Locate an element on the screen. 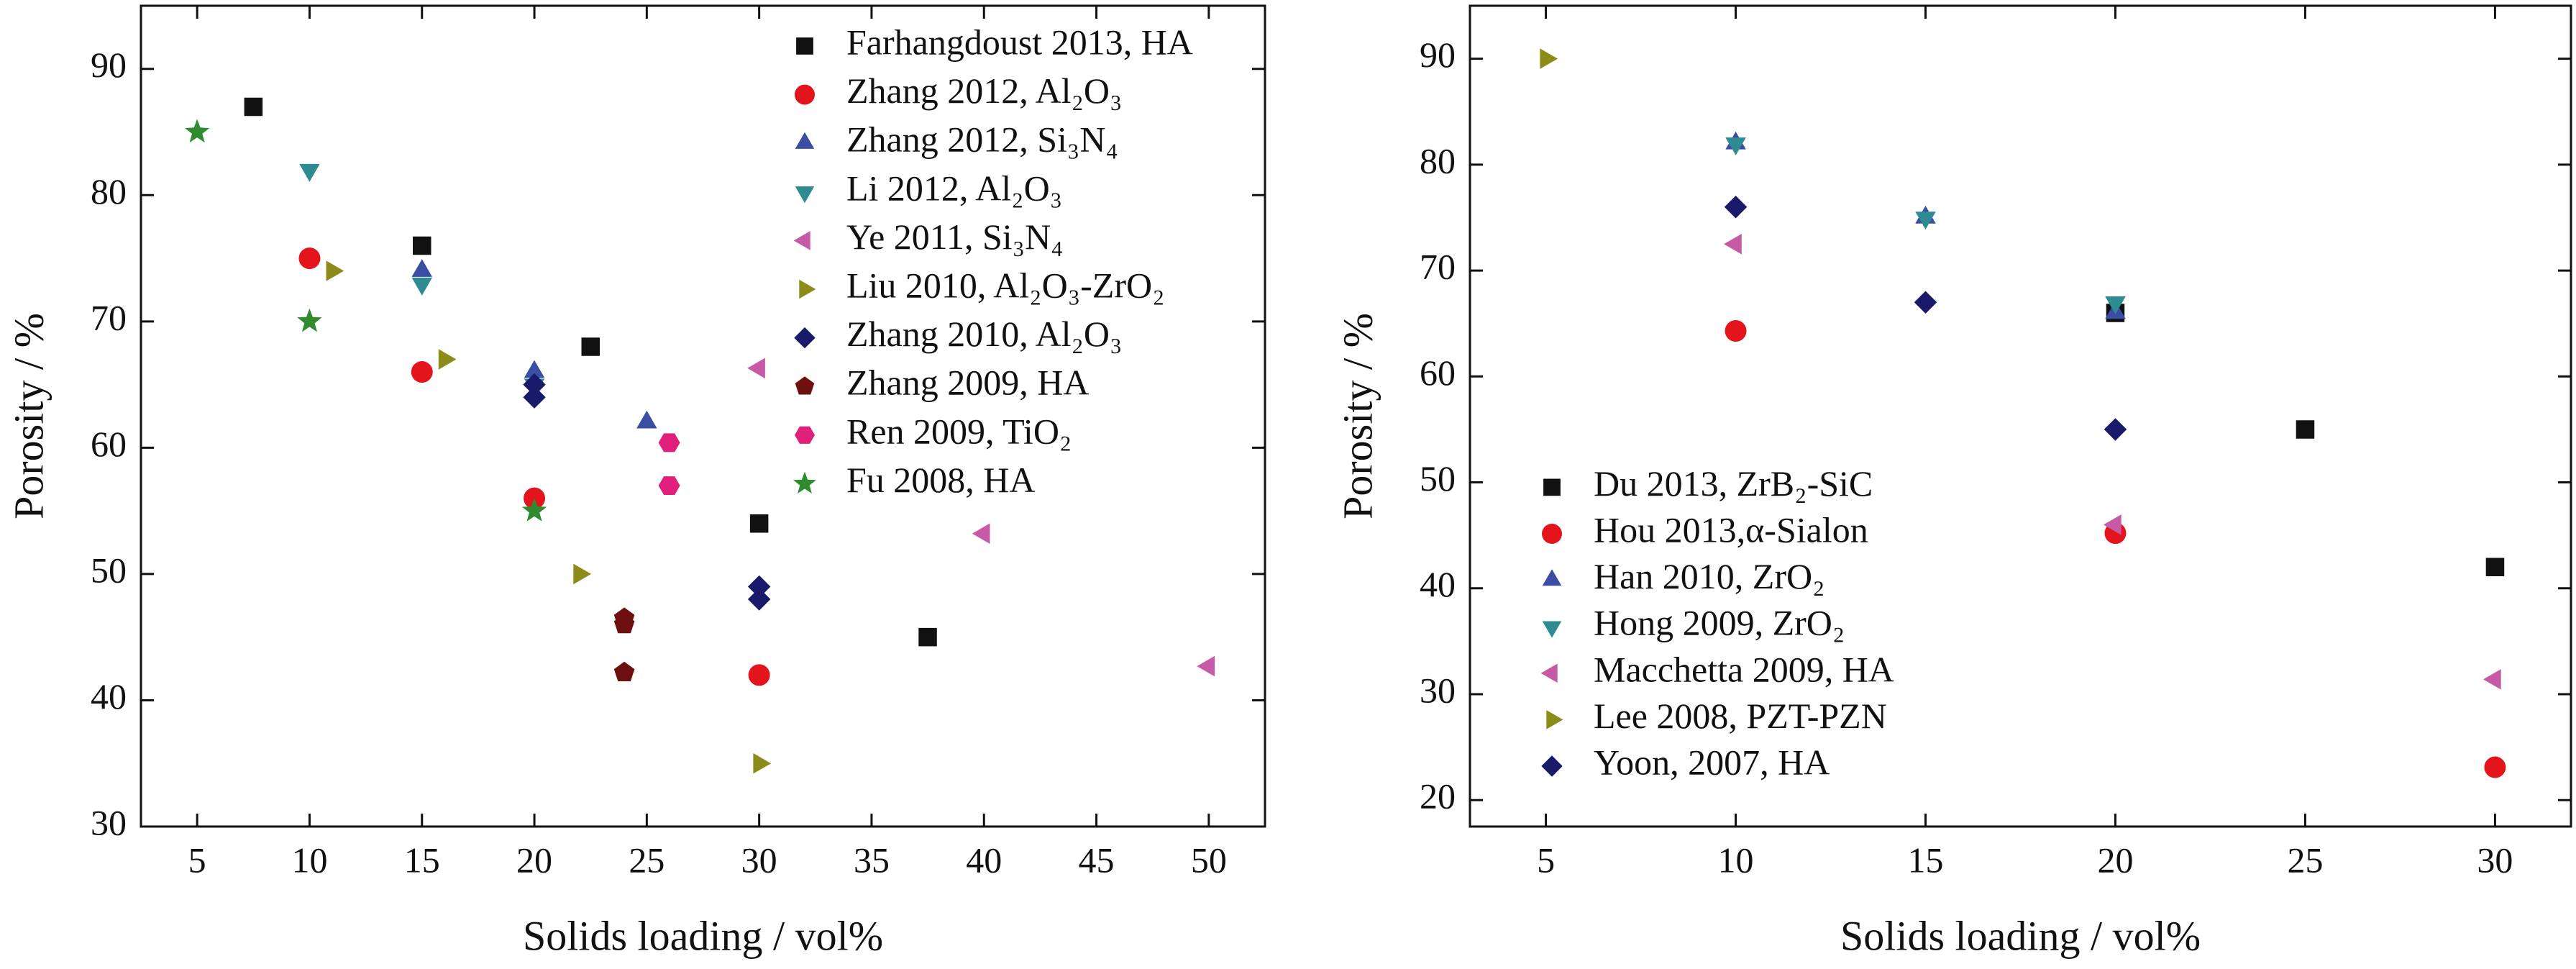  legend-label: Ye 2011, Si₃N₄ is located at coordinates (955, 237).